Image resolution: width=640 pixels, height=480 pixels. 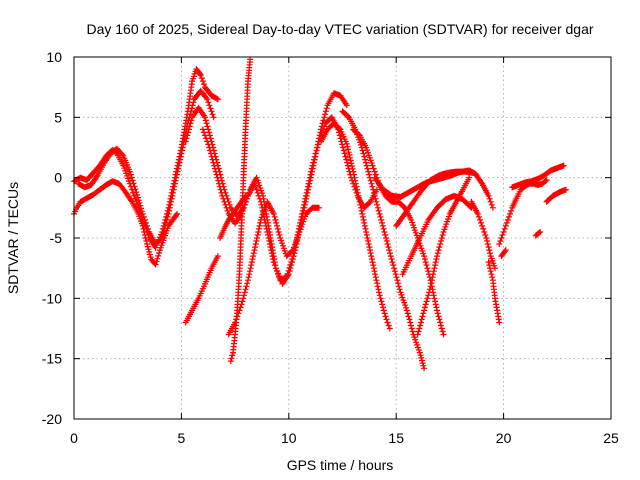 I want to click on series-arc-p, so click(x=443, y=256).